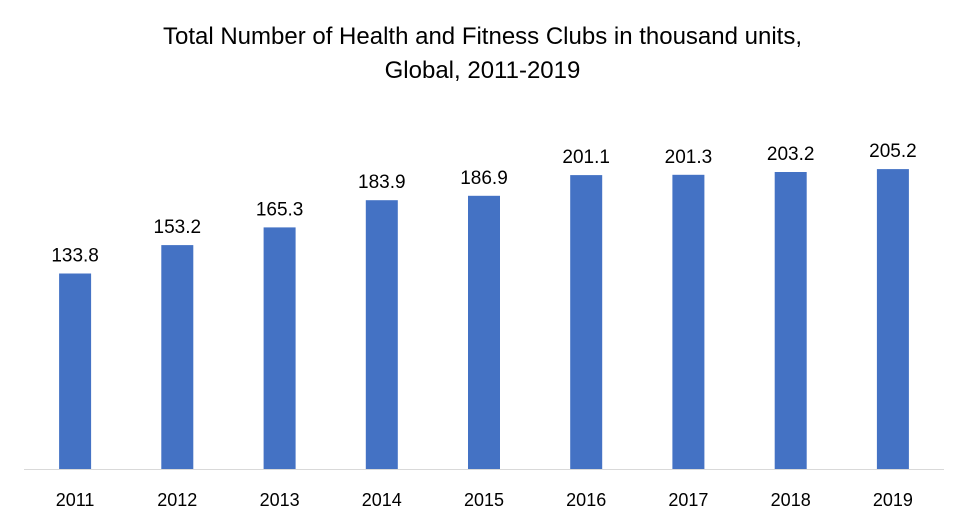  What do you see at coordinates (177, 357) in the screenshot?
I see `bar-2012` at bounding box center [177, 357].